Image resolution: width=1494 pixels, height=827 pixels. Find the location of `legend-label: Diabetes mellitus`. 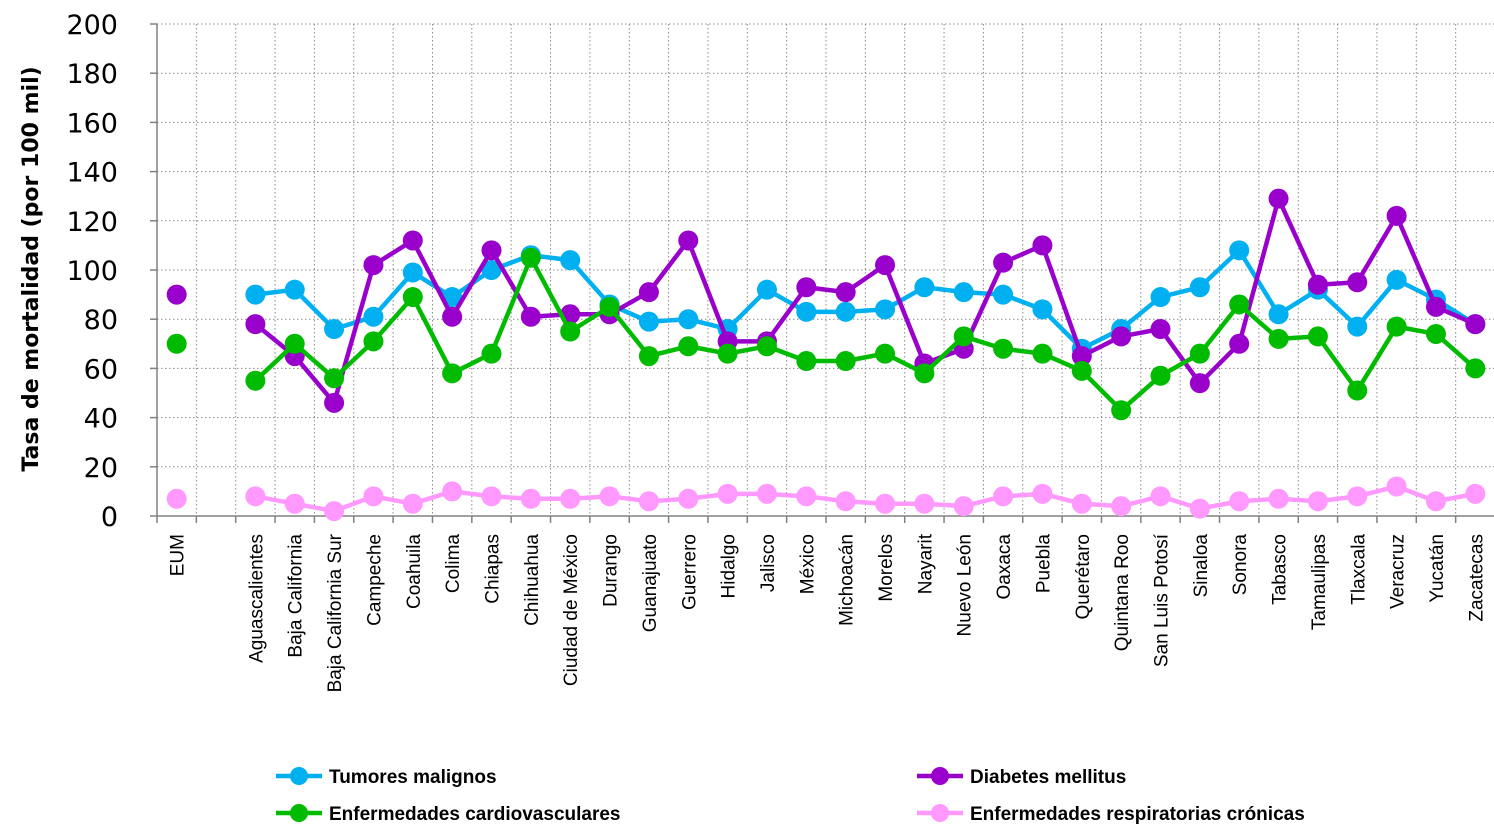

legend-label: Diabetes mellitus is located at coordinates (1048, 777).